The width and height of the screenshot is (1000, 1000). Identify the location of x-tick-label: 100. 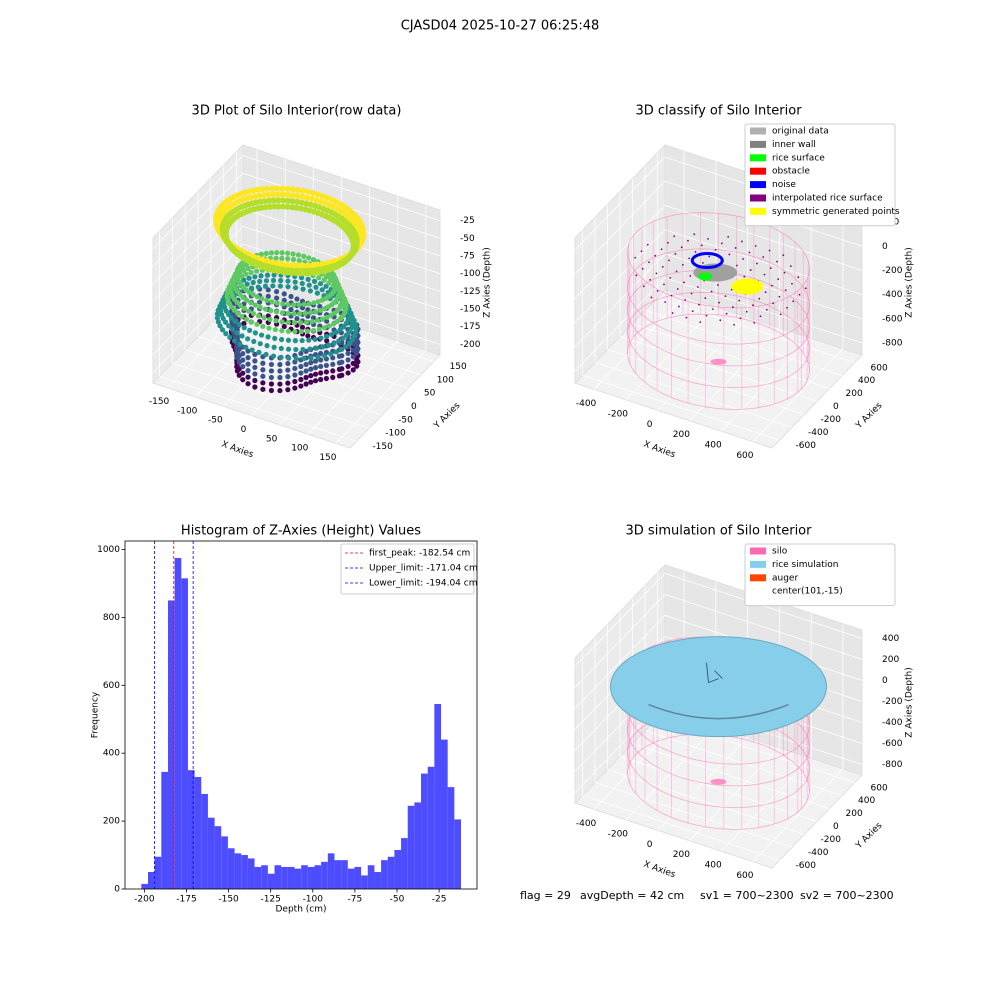
(299, 449).